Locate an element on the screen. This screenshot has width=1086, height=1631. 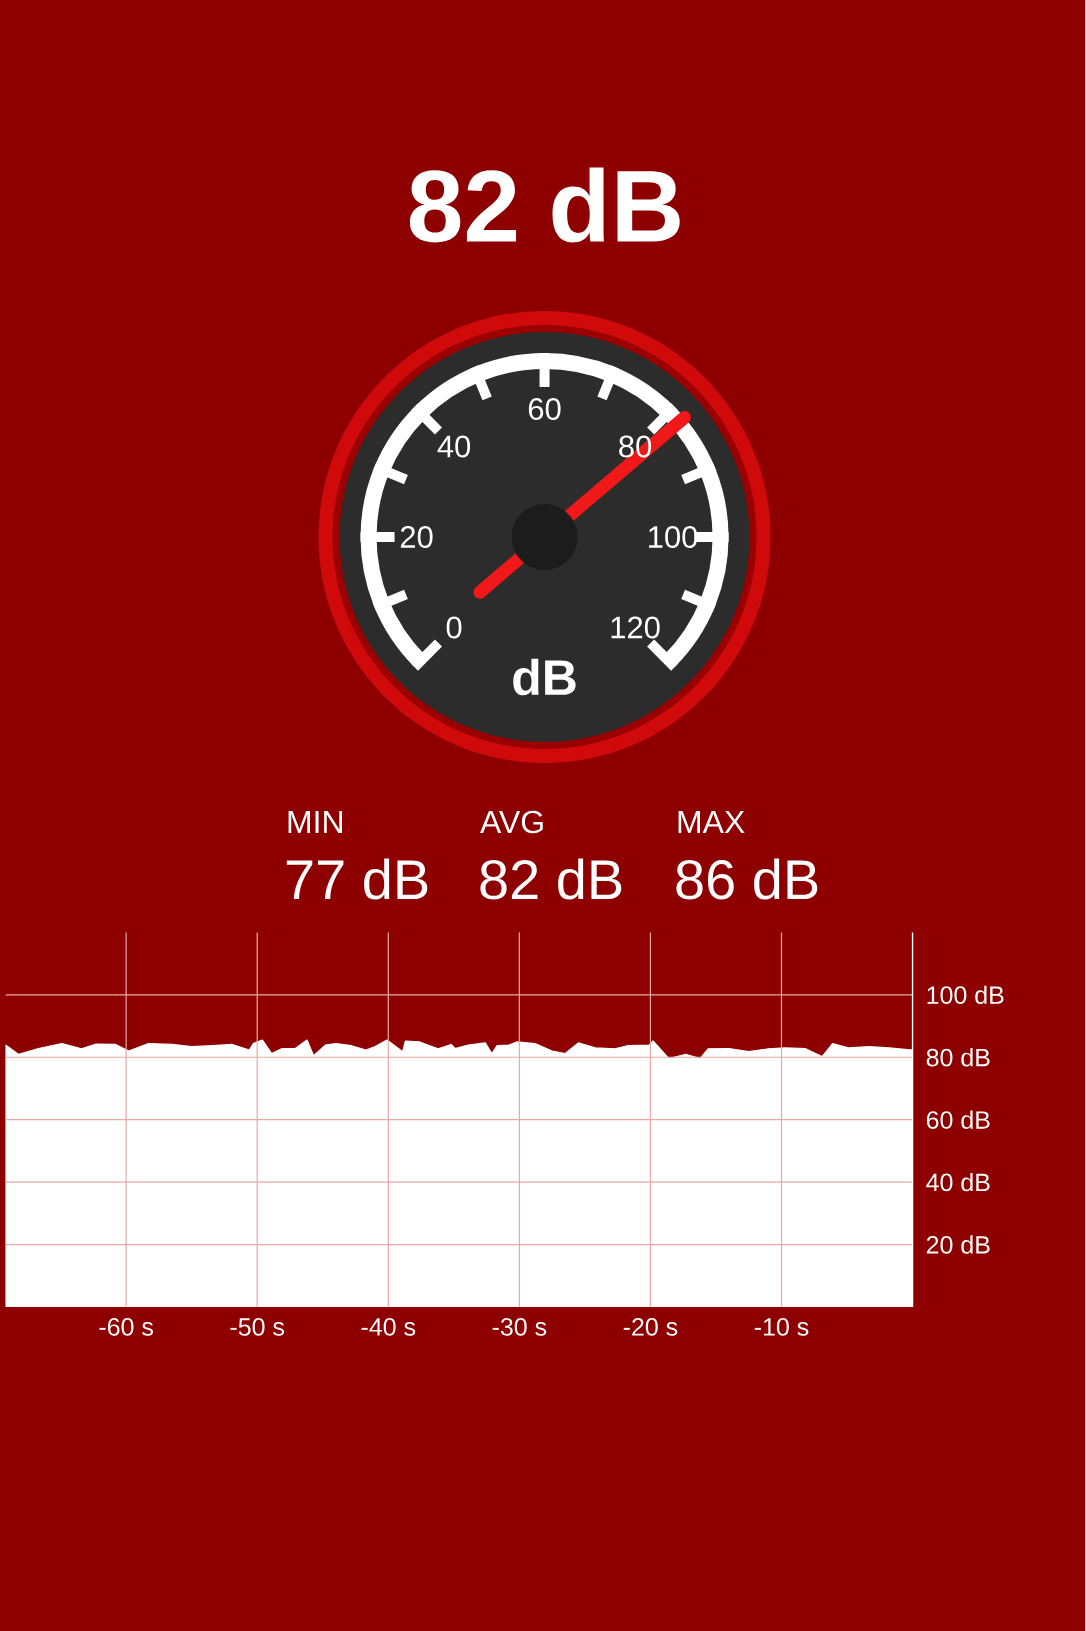
text: 120 is located at coordinates (635, 627).